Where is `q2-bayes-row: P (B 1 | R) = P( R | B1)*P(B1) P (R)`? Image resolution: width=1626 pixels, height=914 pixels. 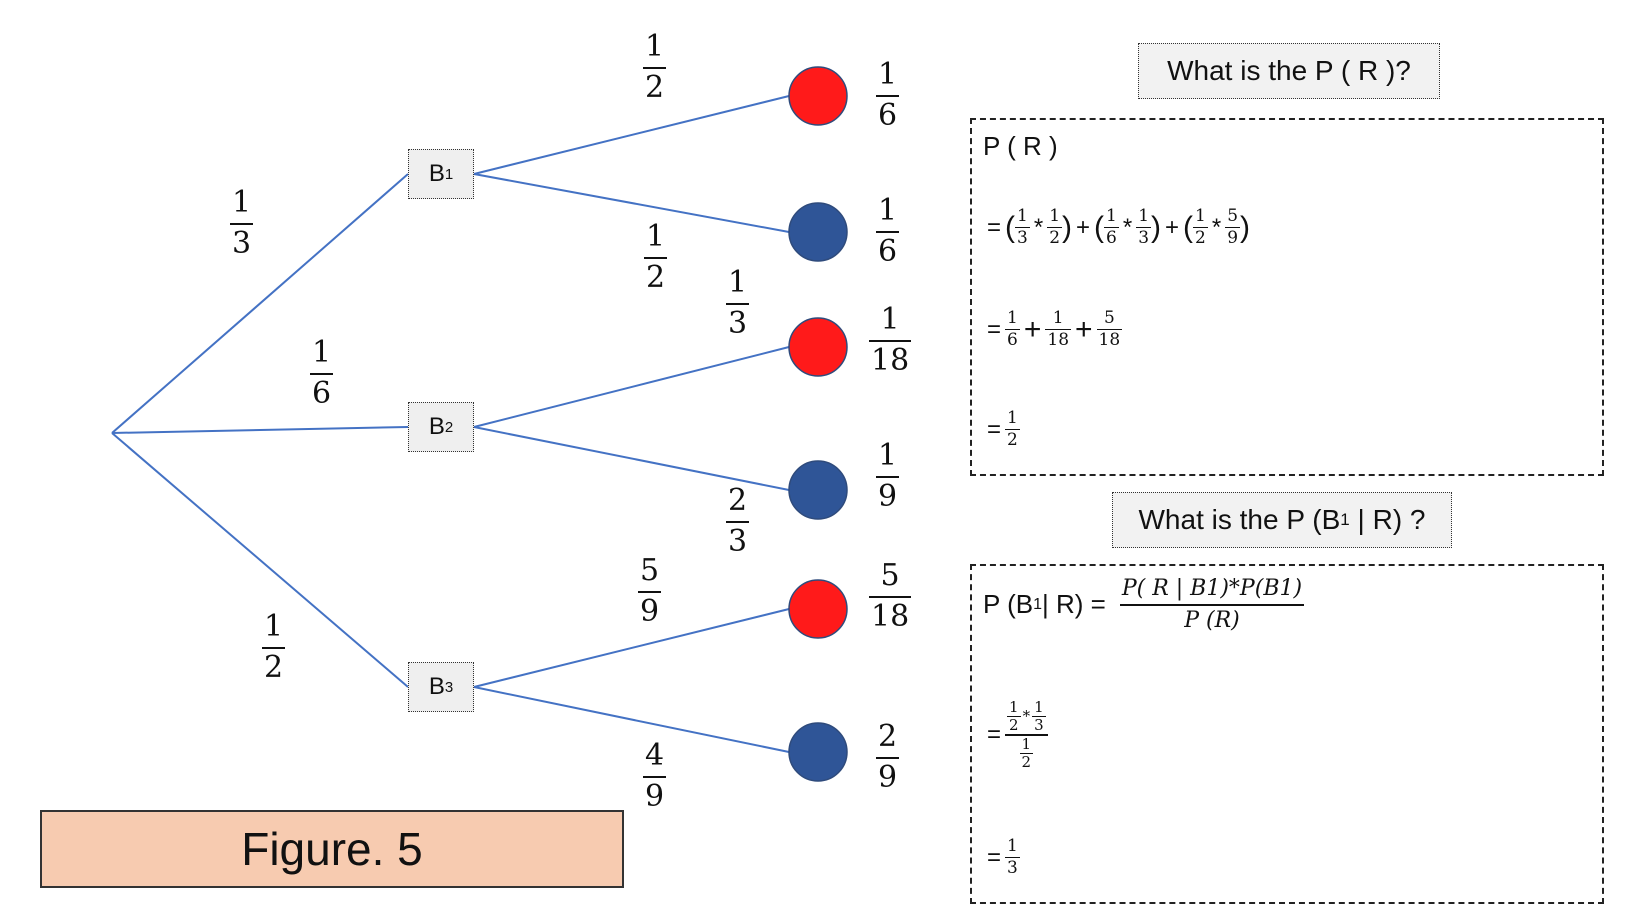
q2-bayes-row: P (B 1 | R) = P( R | B1)*P(B1) P (R) is located at coordinates (1144, 604).